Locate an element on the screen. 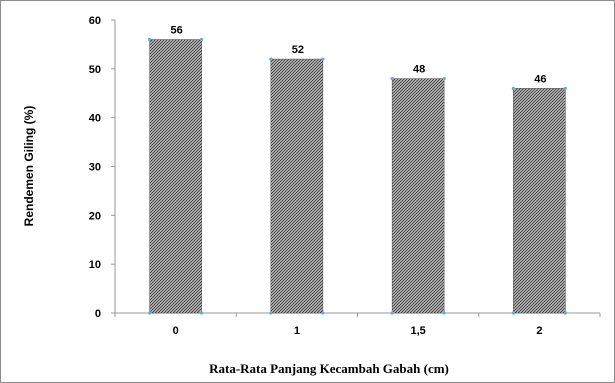 This screenshot has width=615, height=383. x-tick-label: 1 is located at coordinates (297, 331).